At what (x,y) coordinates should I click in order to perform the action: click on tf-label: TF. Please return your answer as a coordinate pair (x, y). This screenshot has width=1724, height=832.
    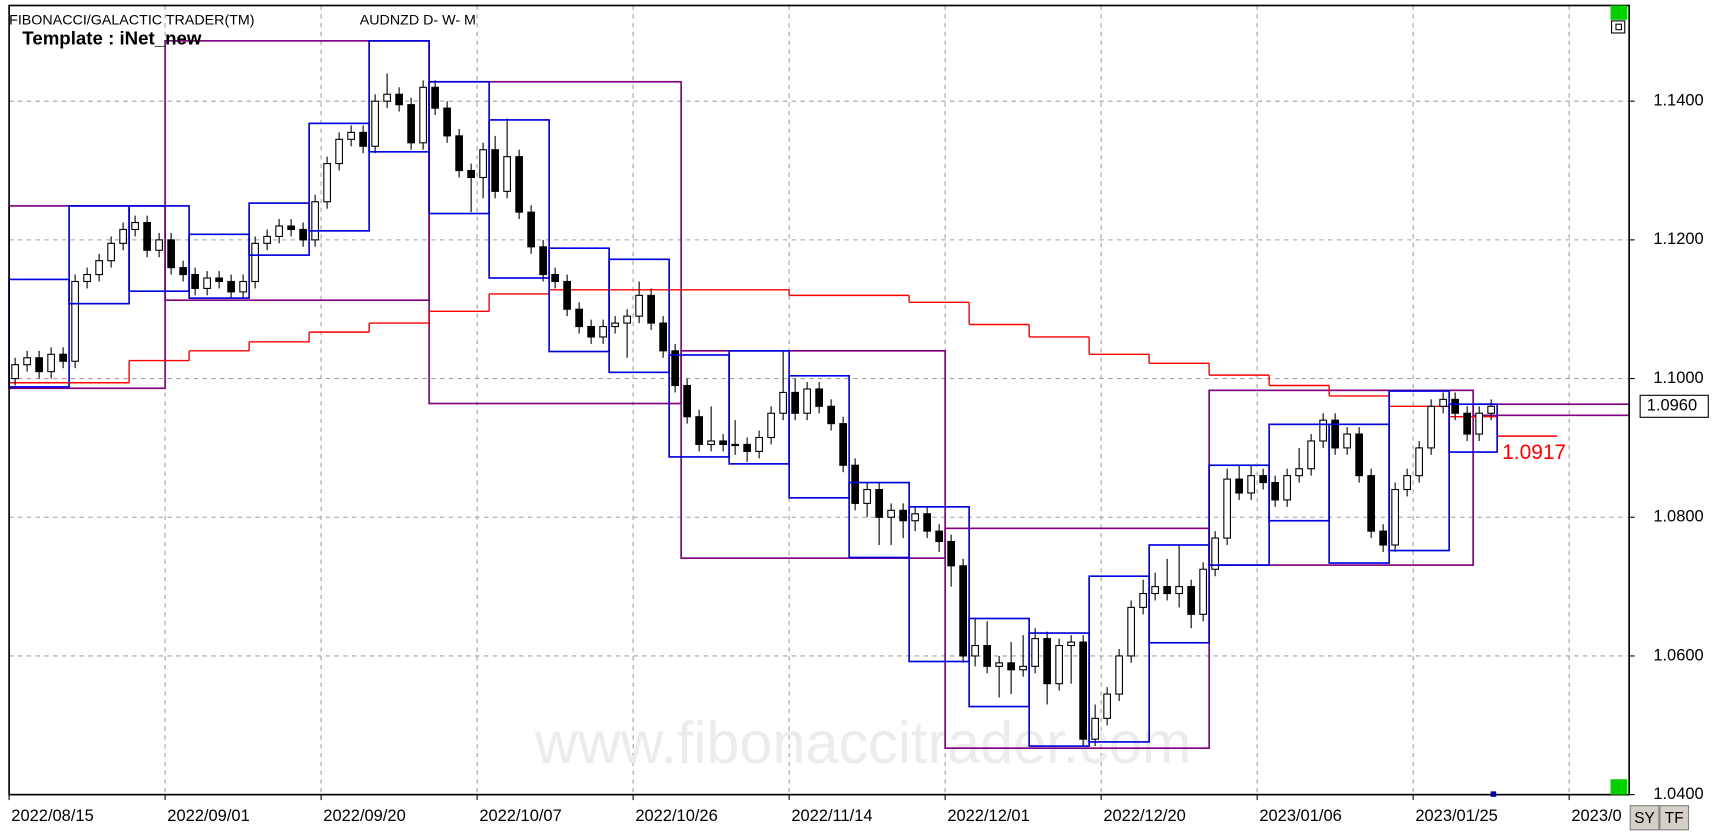
    Looking at the image, I should click on (1674, 818).